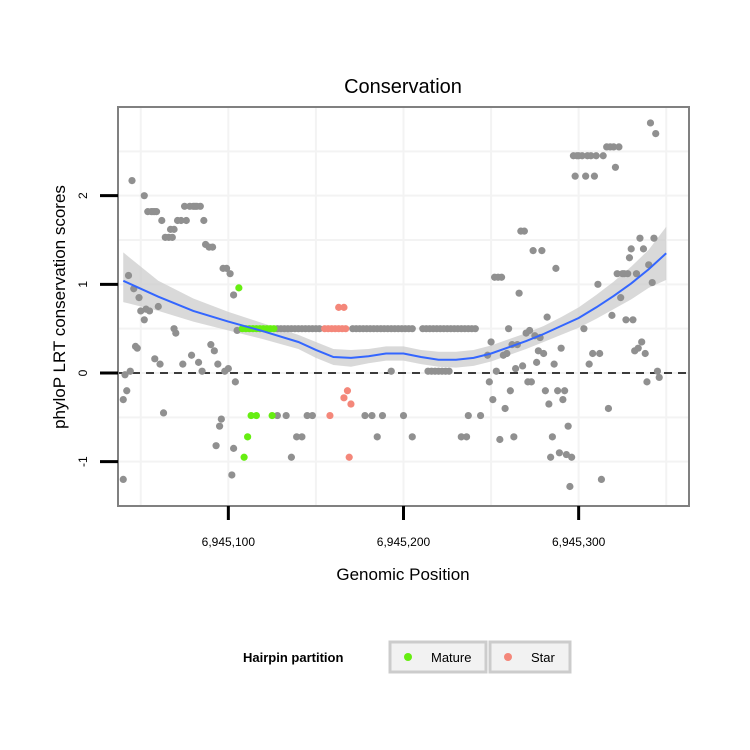  I want to click on x-tick-label: 6,945,300, so click(579, 542).